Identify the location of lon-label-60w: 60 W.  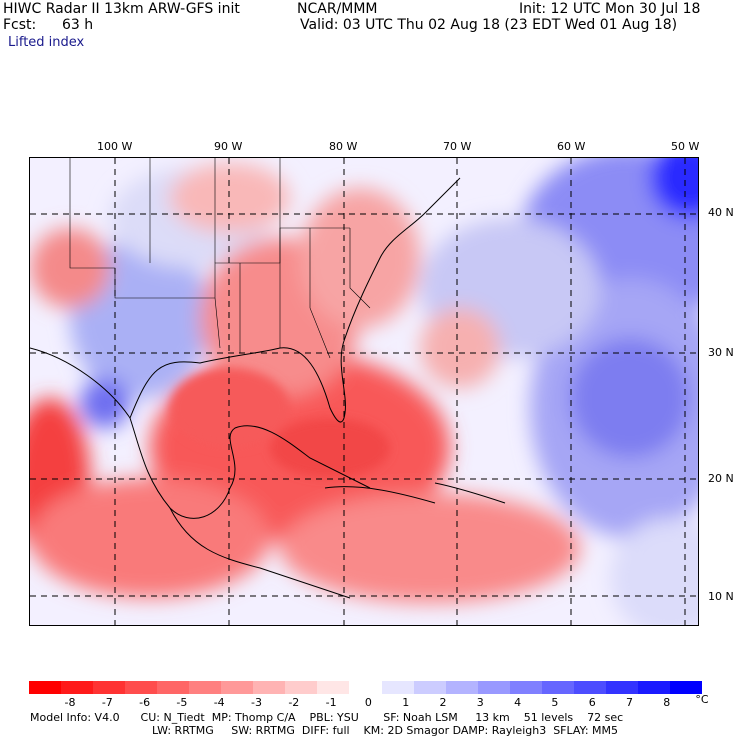
(571, 146).